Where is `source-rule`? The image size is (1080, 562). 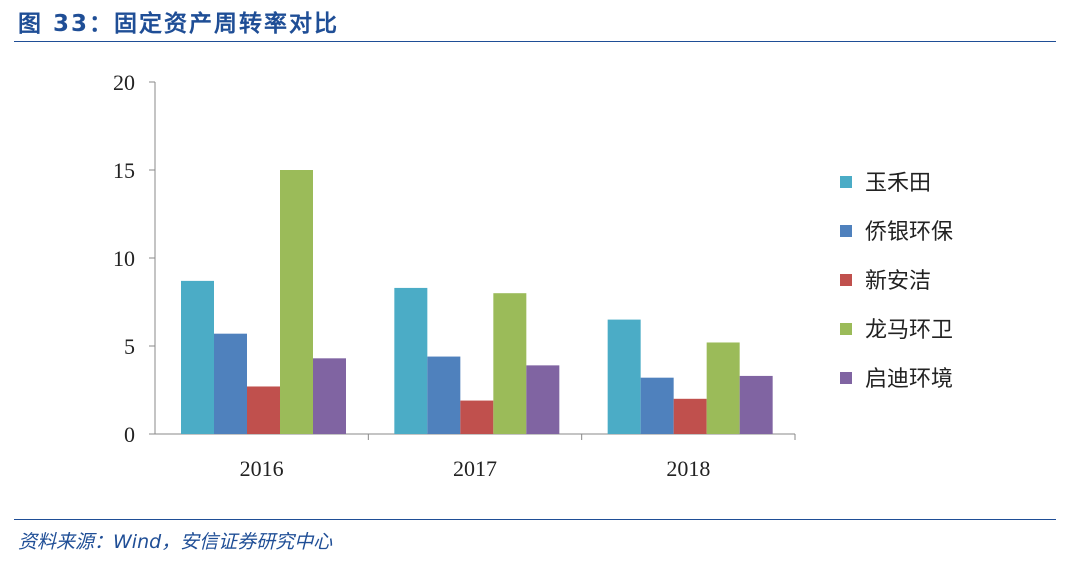
source-rule is located at coordinates (535, 519).